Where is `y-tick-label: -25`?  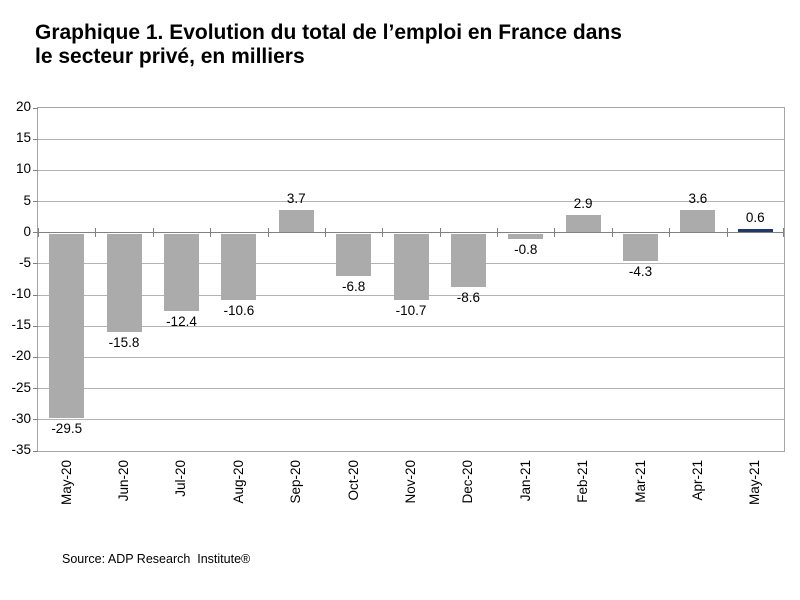
y-tick-label: -25 is located at coordinates (21, 387).